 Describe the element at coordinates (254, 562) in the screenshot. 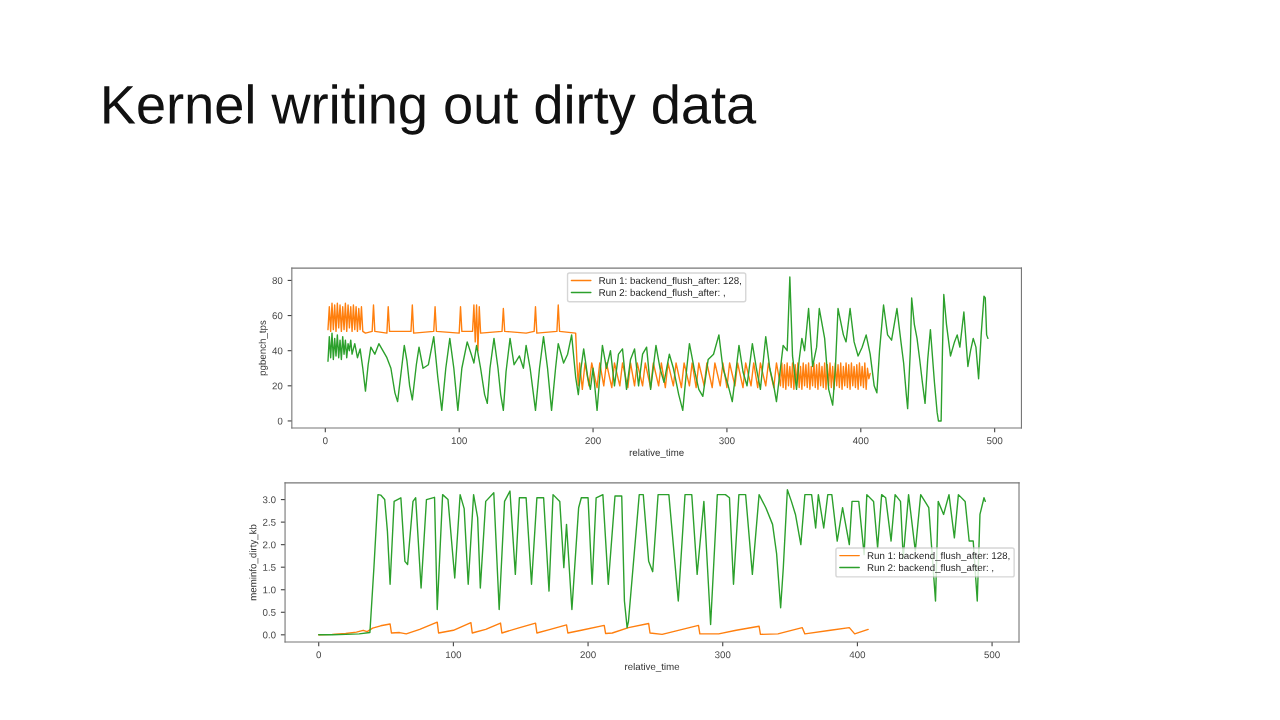

I see `y-axis-title: meminfo_dirty_kb` at that location.